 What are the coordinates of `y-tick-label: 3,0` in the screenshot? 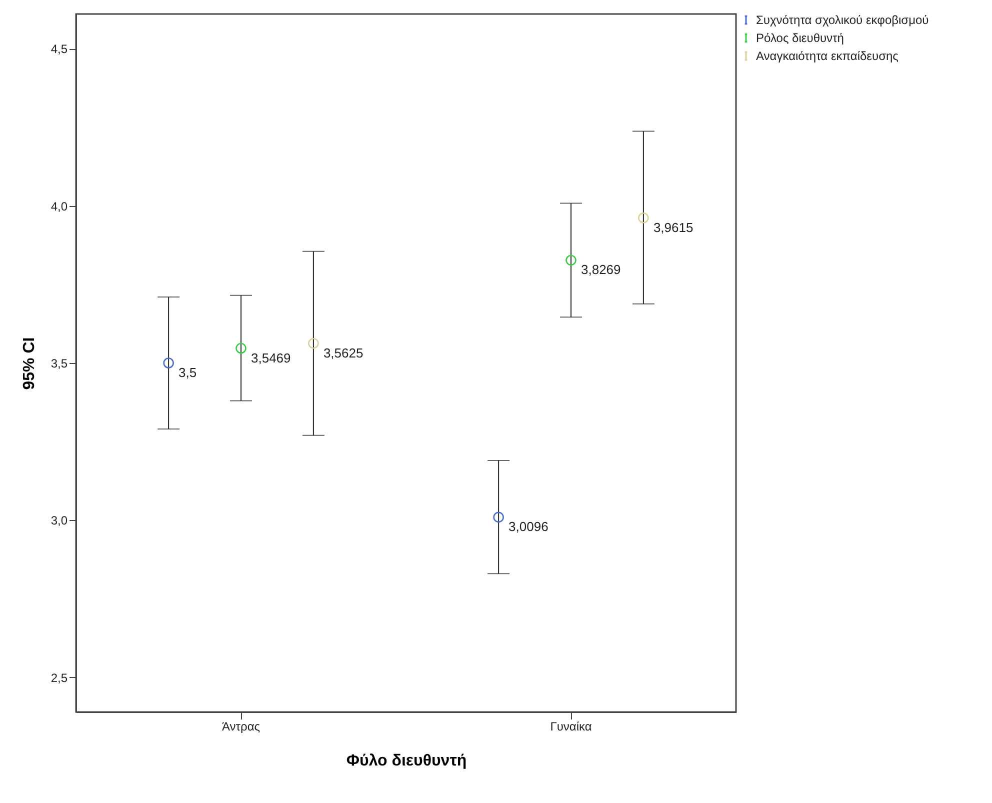 It's located at (59, 521).